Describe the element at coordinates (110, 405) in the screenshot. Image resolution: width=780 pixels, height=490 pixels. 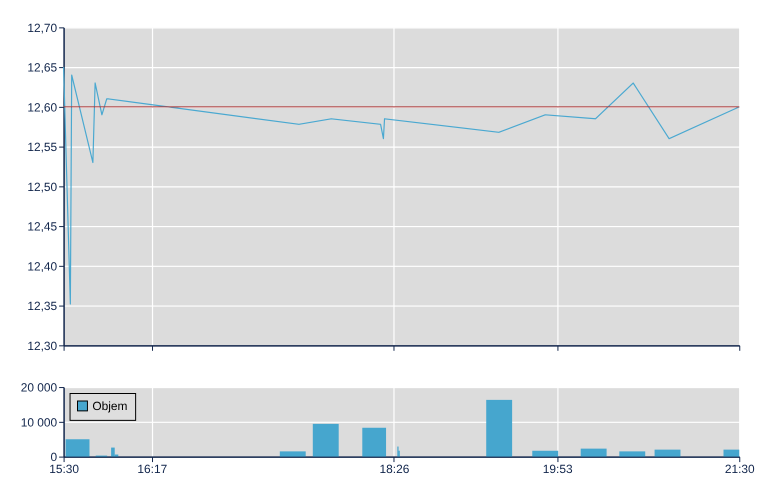
I see `legend-label: Objem` at that location.